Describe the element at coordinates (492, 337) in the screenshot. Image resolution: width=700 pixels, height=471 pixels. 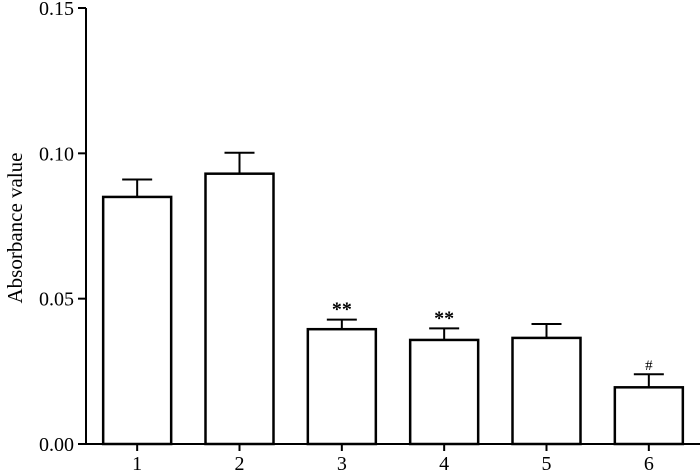
I see `annotations: ** ** #` at that location.